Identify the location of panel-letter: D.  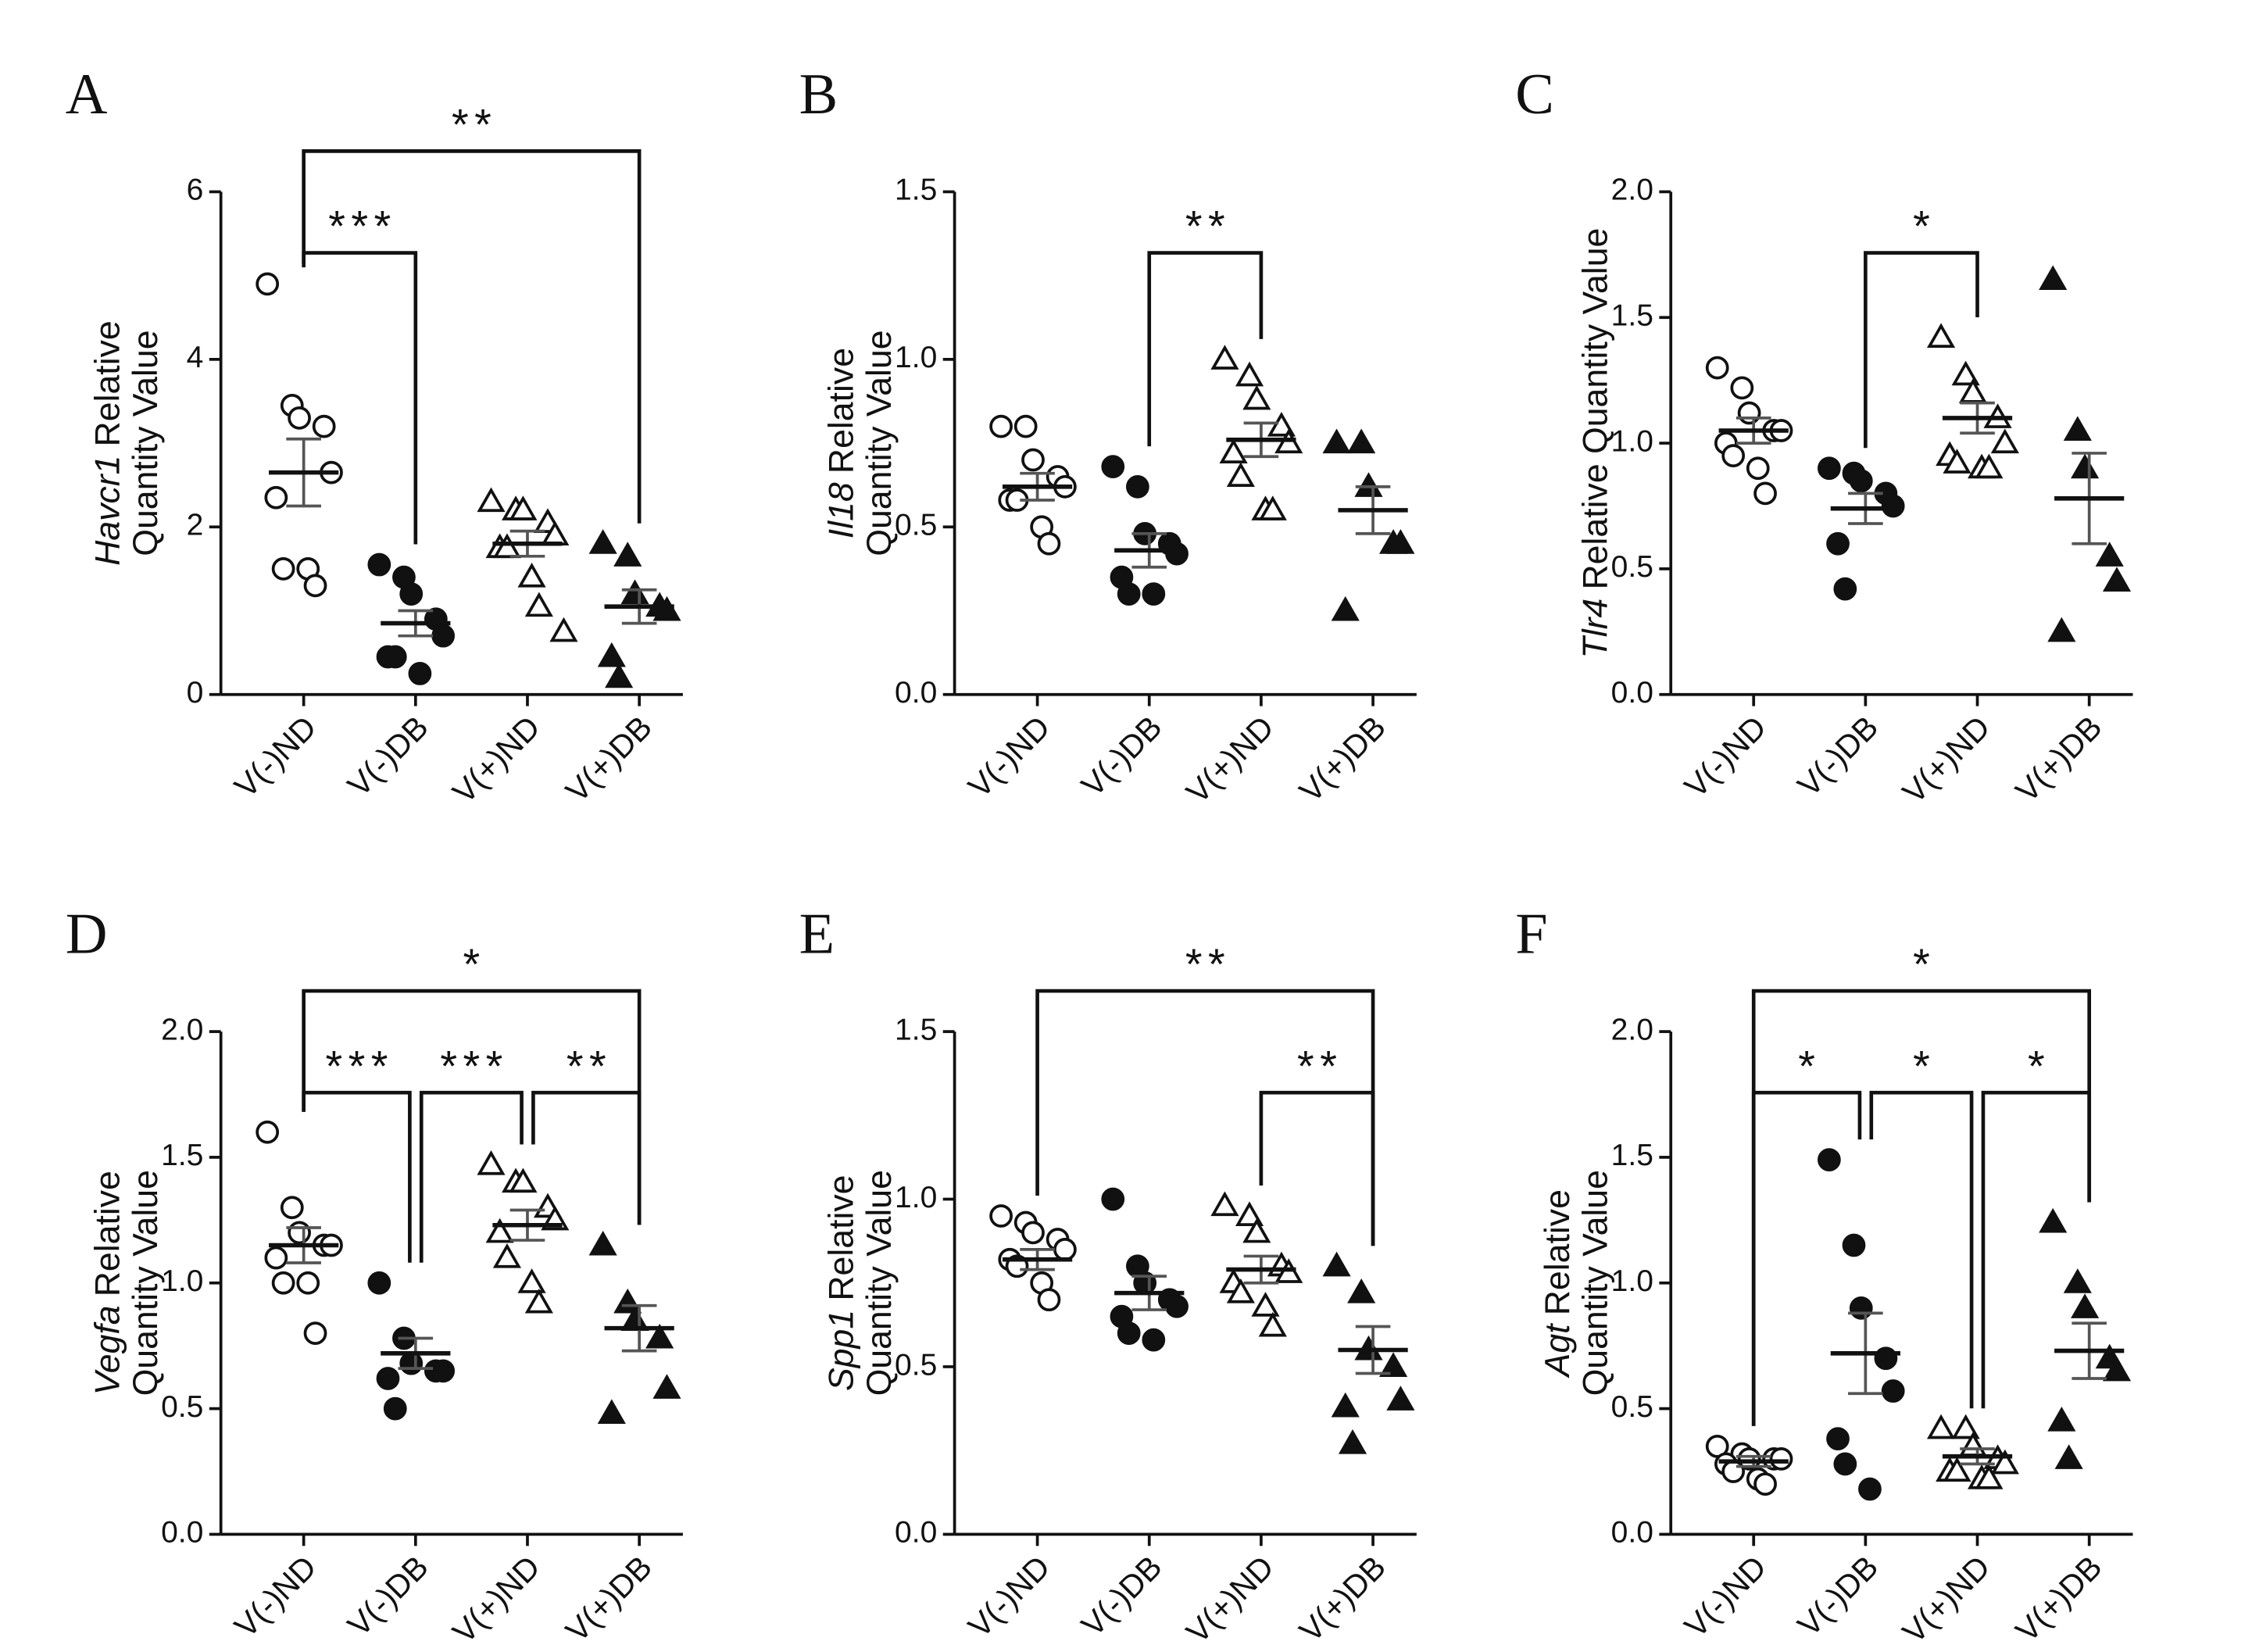
(87, 935).